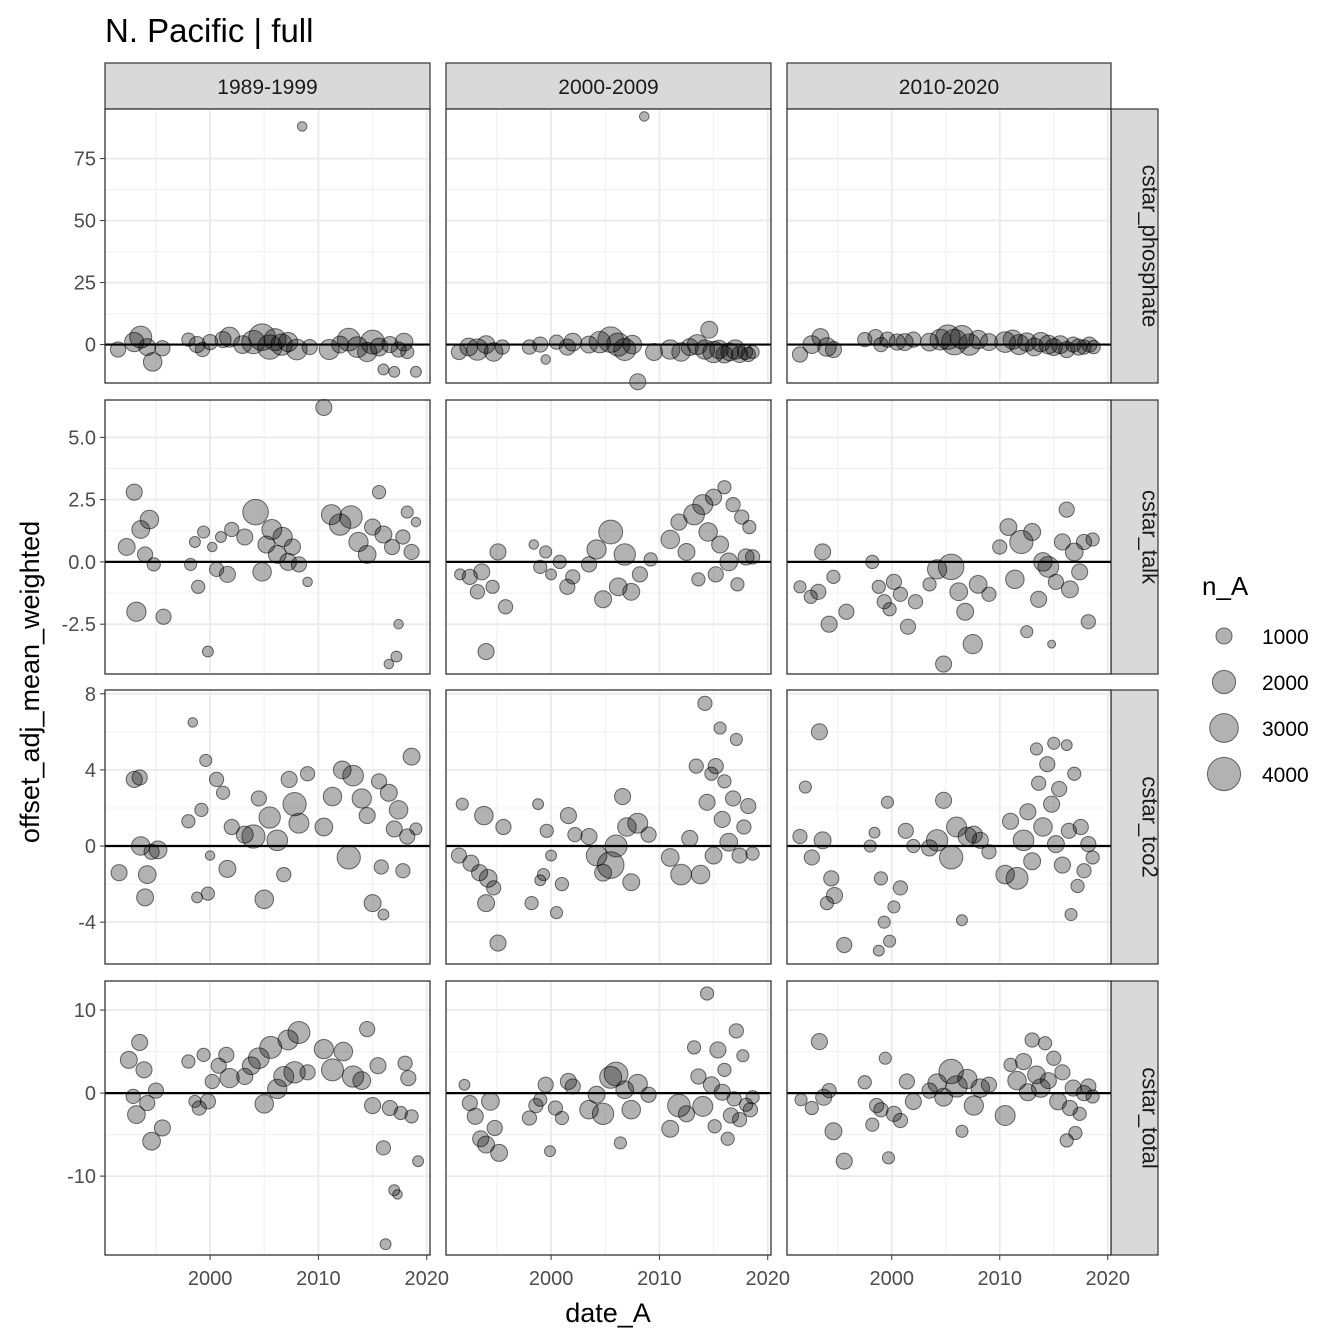  Describe the element at coordinates (1150, 537) in the screenshot. I see `facet-strip-row-label: cstar_talk` at that location.